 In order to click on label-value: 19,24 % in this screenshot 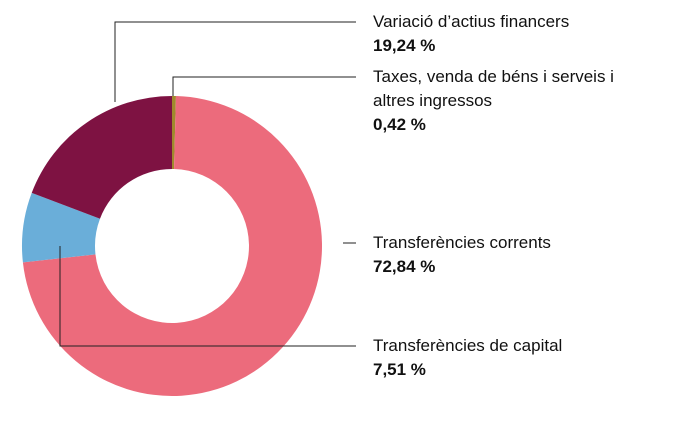, I will do `click(404, 45)`.